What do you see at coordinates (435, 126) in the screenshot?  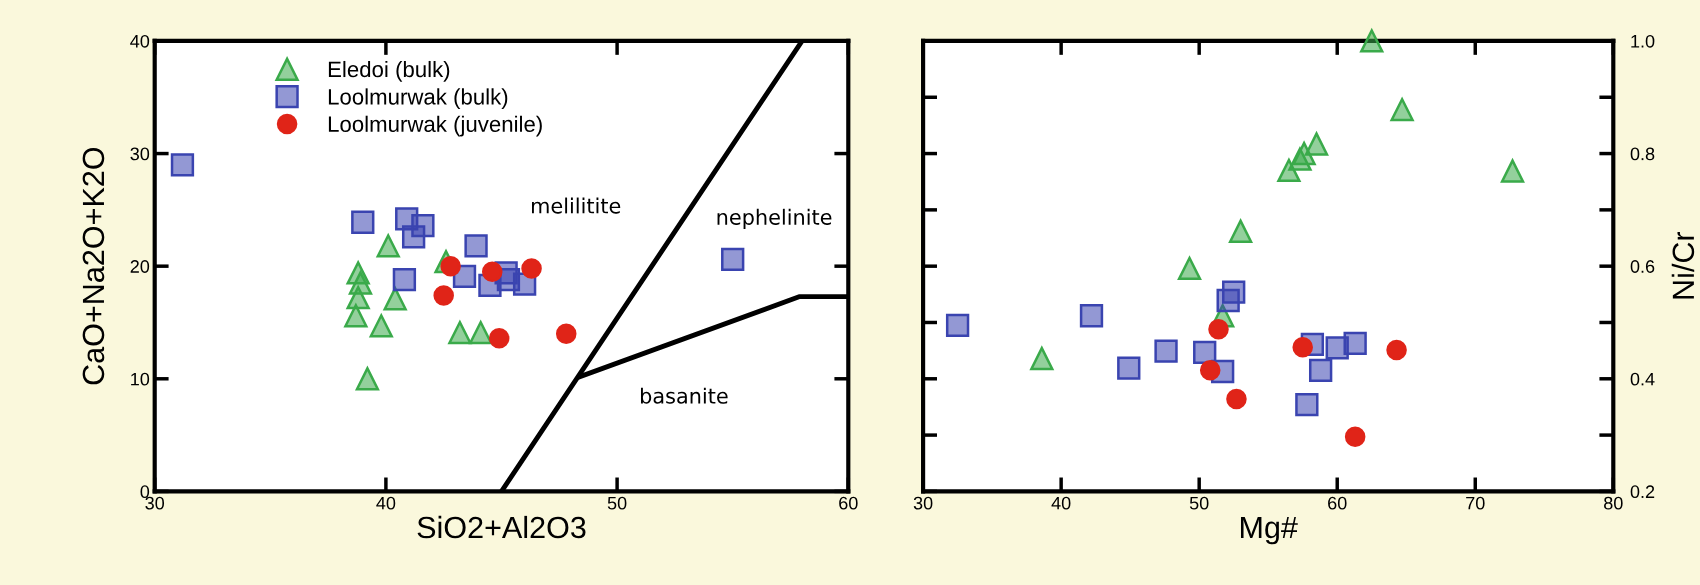 I see `legend-label: Loolmurwak (juvenile)` at bounding box center [435, 126].